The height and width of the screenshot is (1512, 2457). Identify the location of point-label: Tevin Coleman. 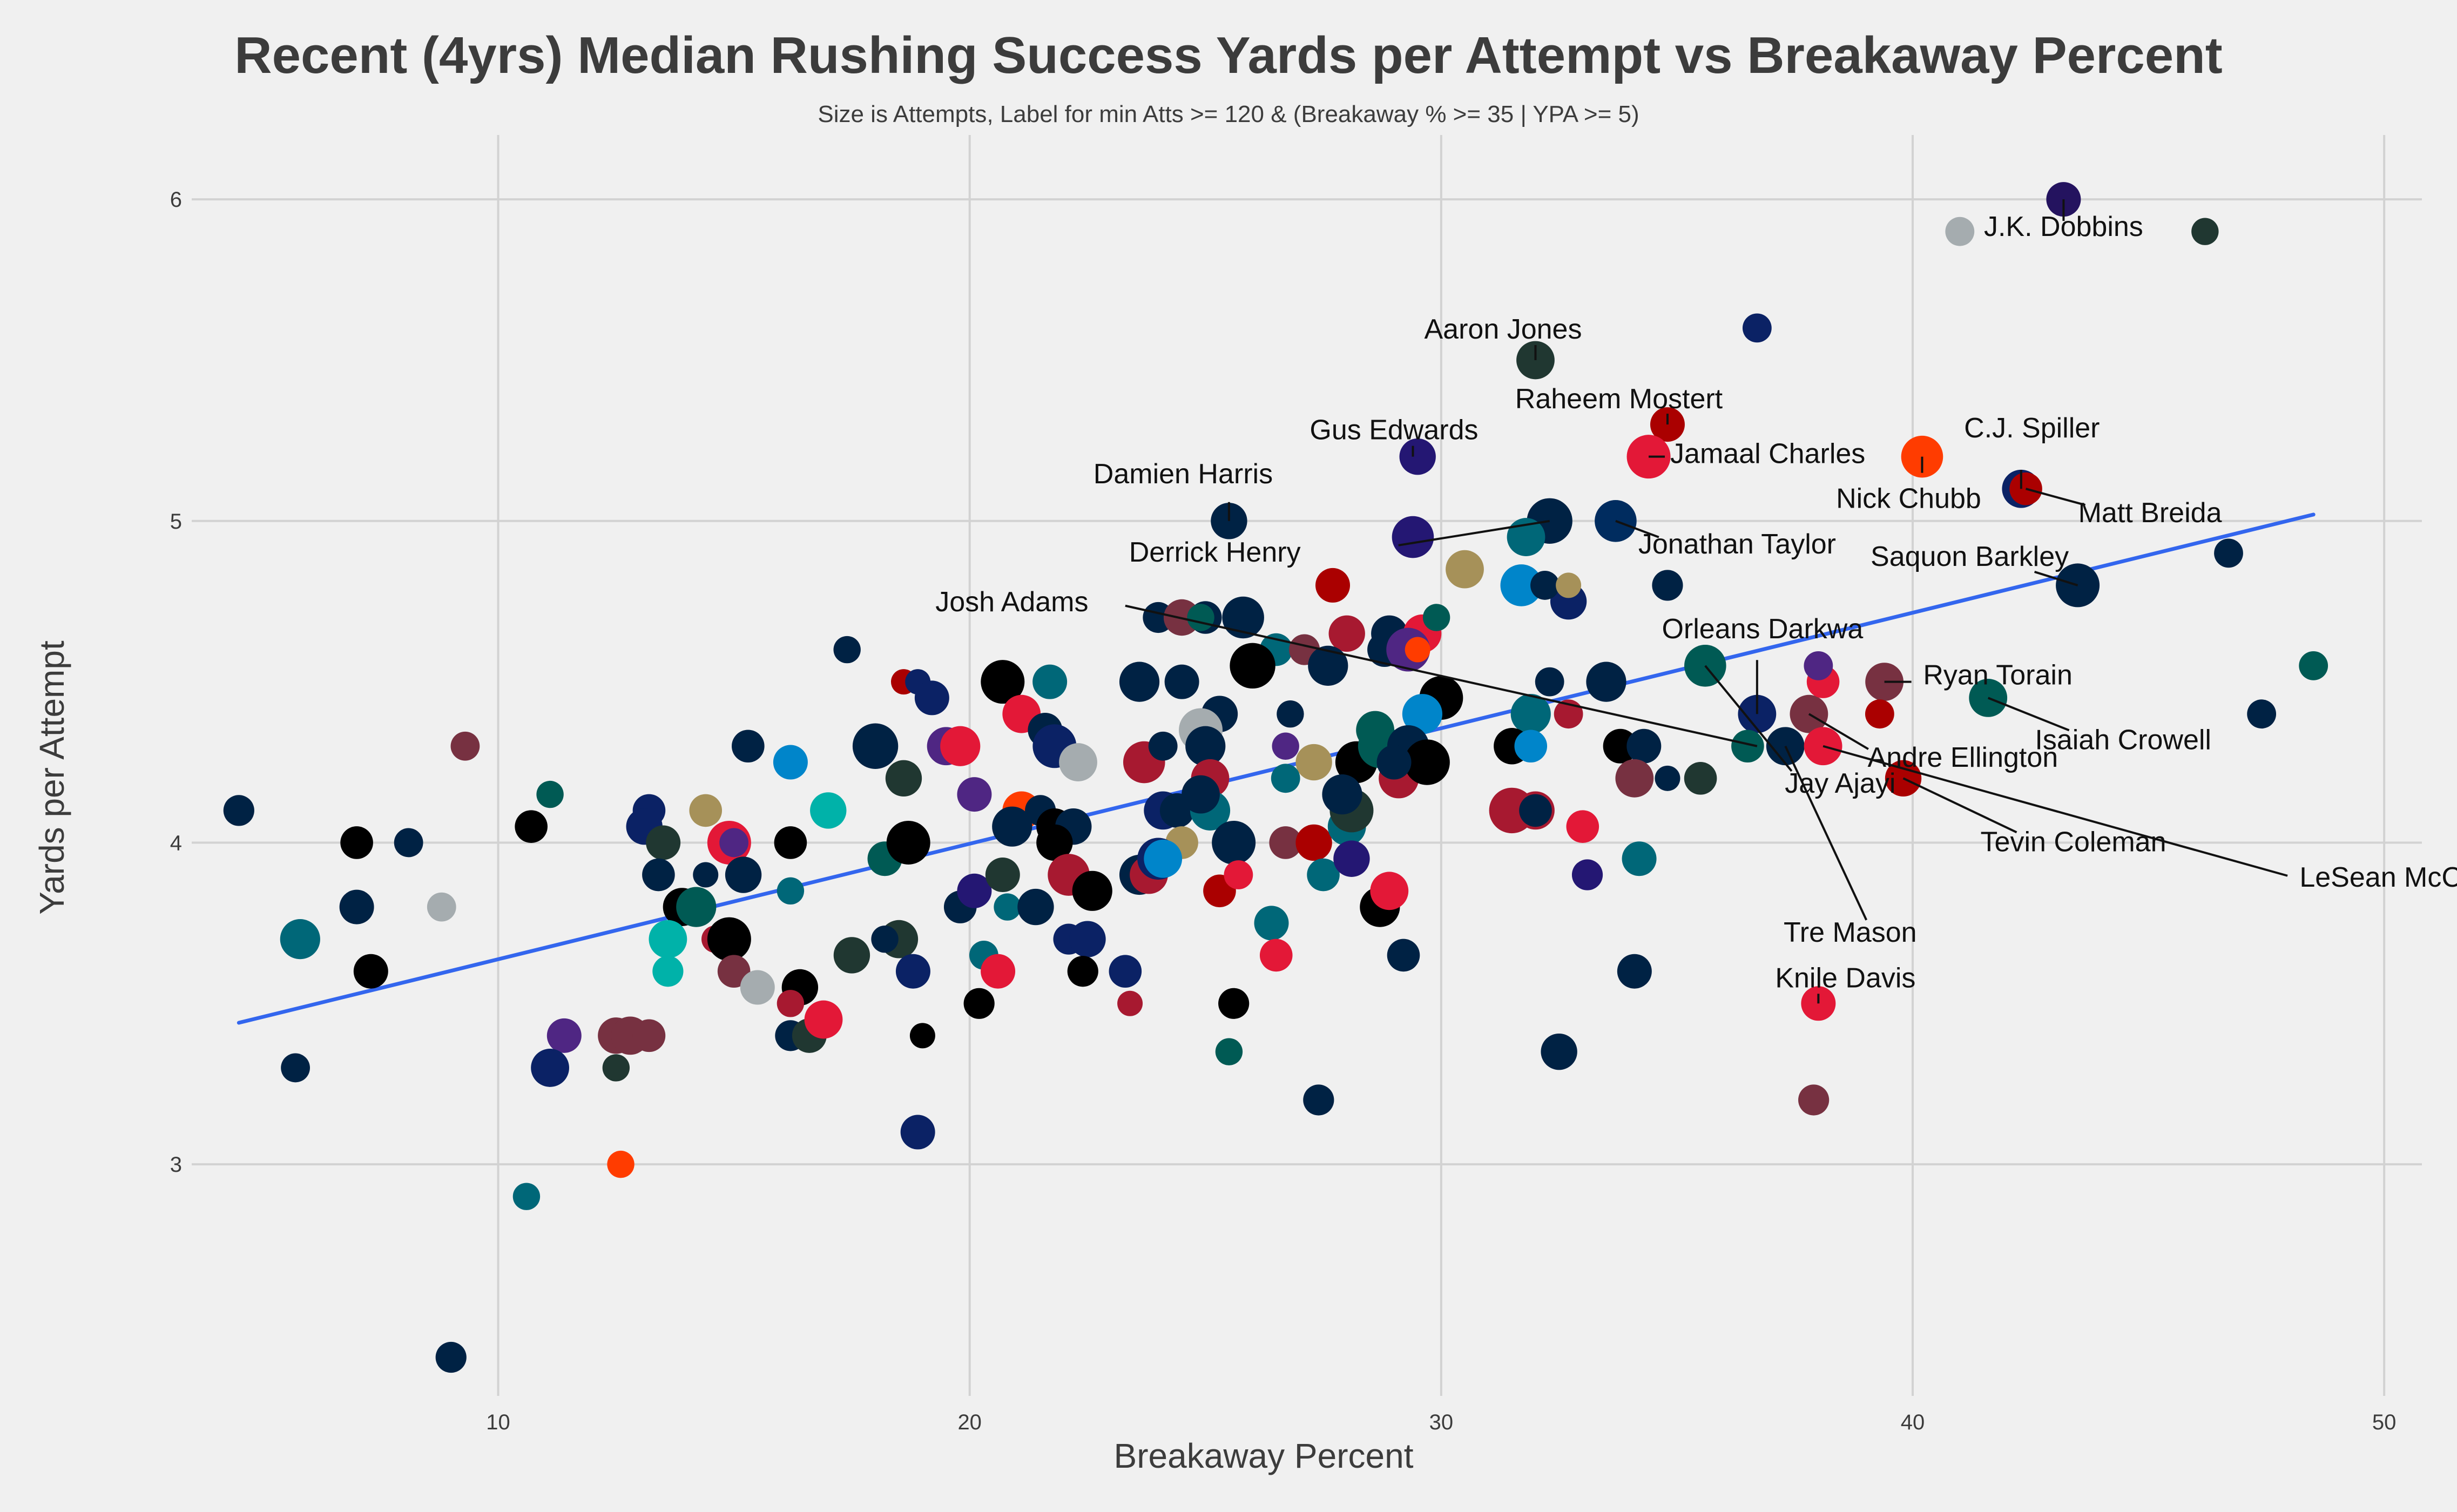
(2073, 842).